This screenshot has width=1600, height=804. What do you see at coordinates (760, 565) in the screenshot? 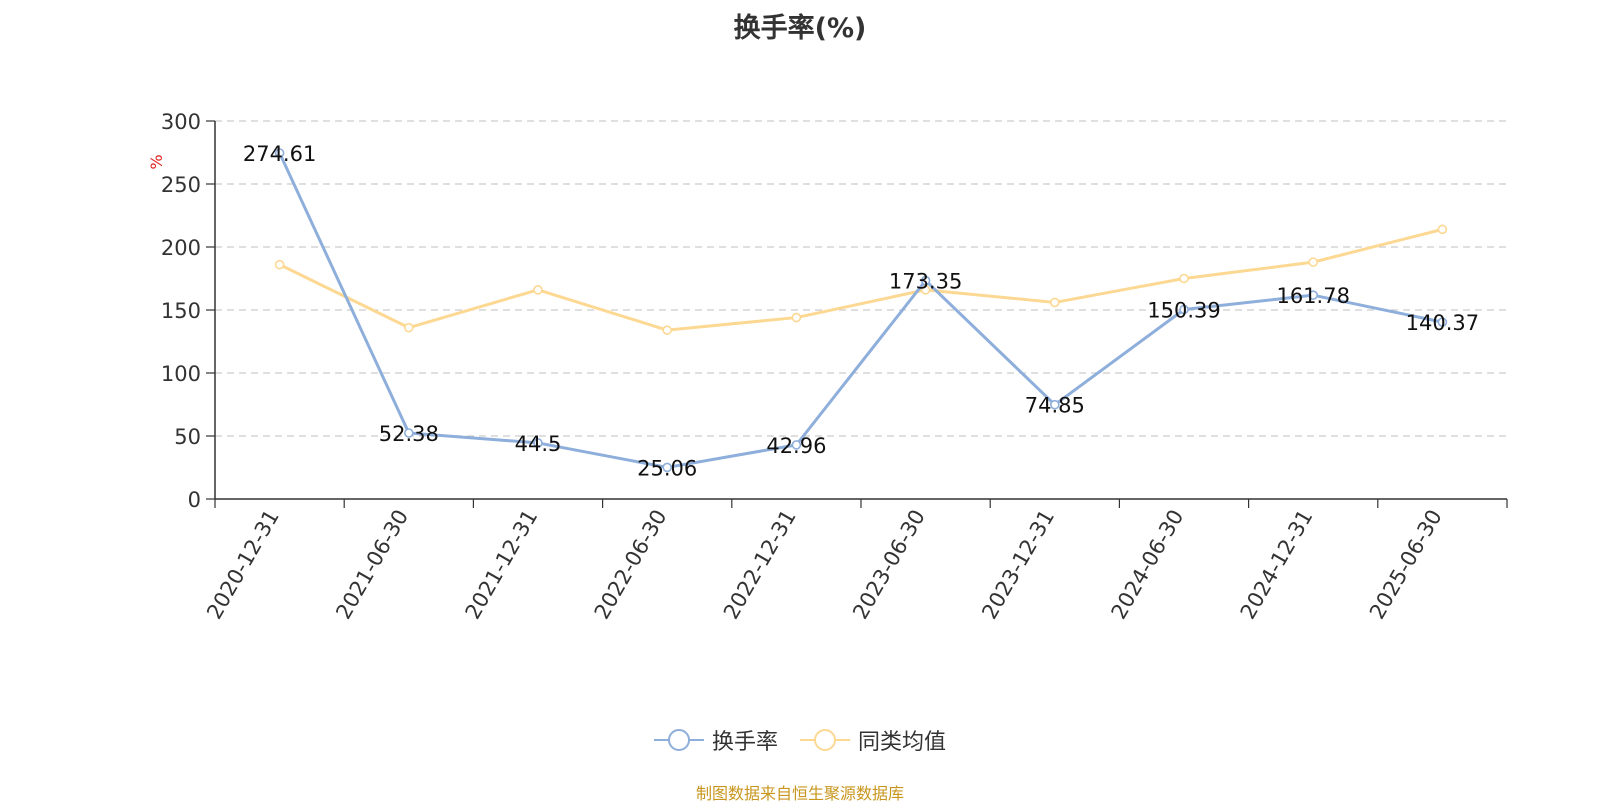
I see `x-tick-label: 2022-12-31` at bounding box center [760, 565].